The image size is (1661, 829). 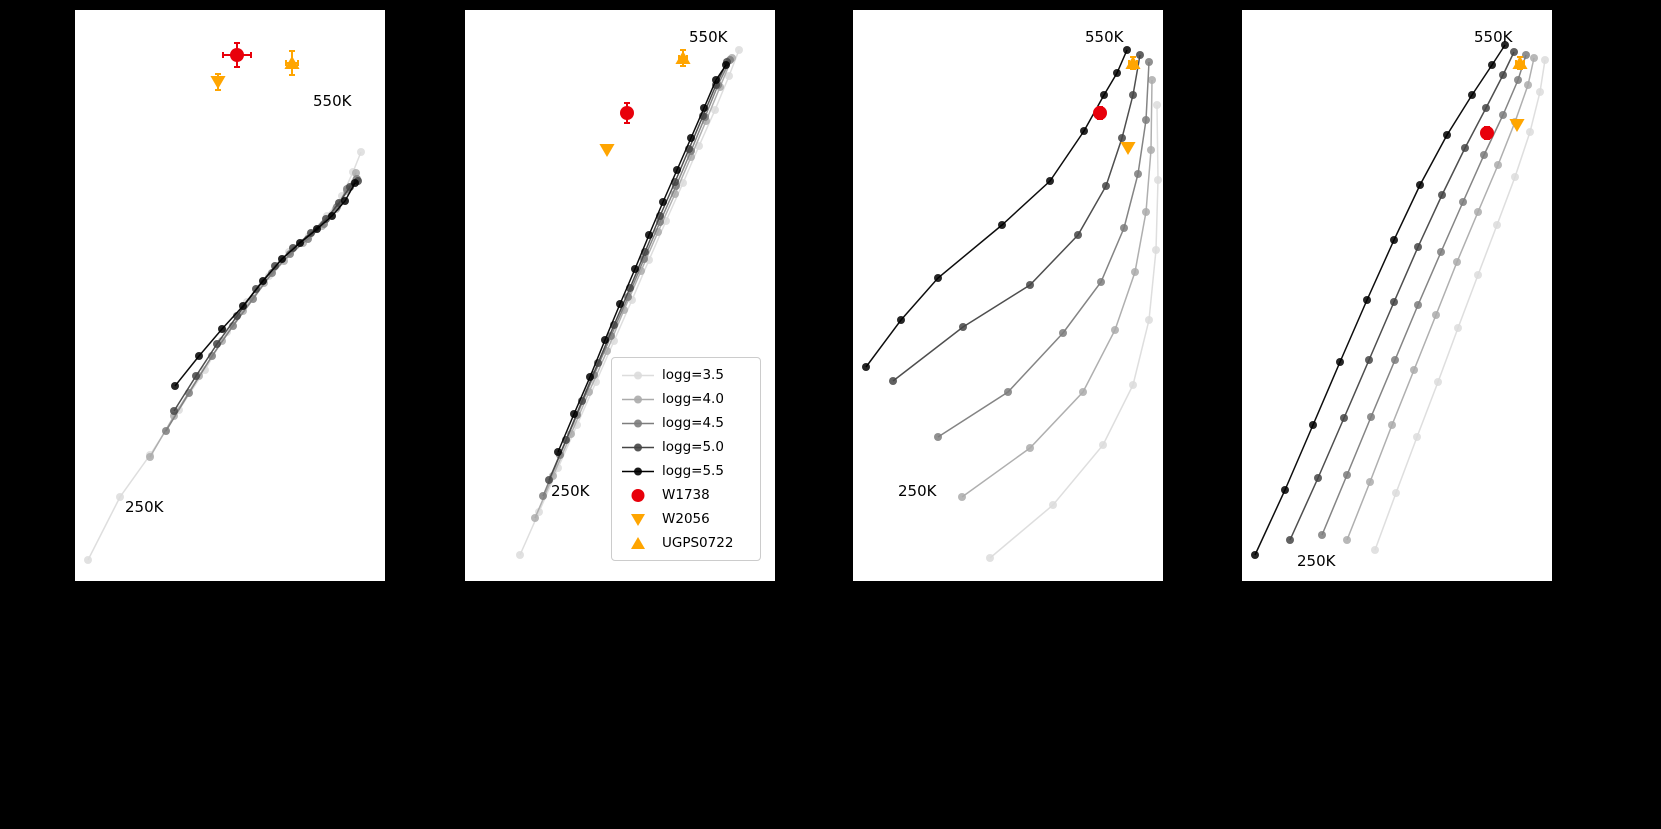 I want to click on plot-panel-4-canvas: 550K 250K, so click(x=1400, y=299).